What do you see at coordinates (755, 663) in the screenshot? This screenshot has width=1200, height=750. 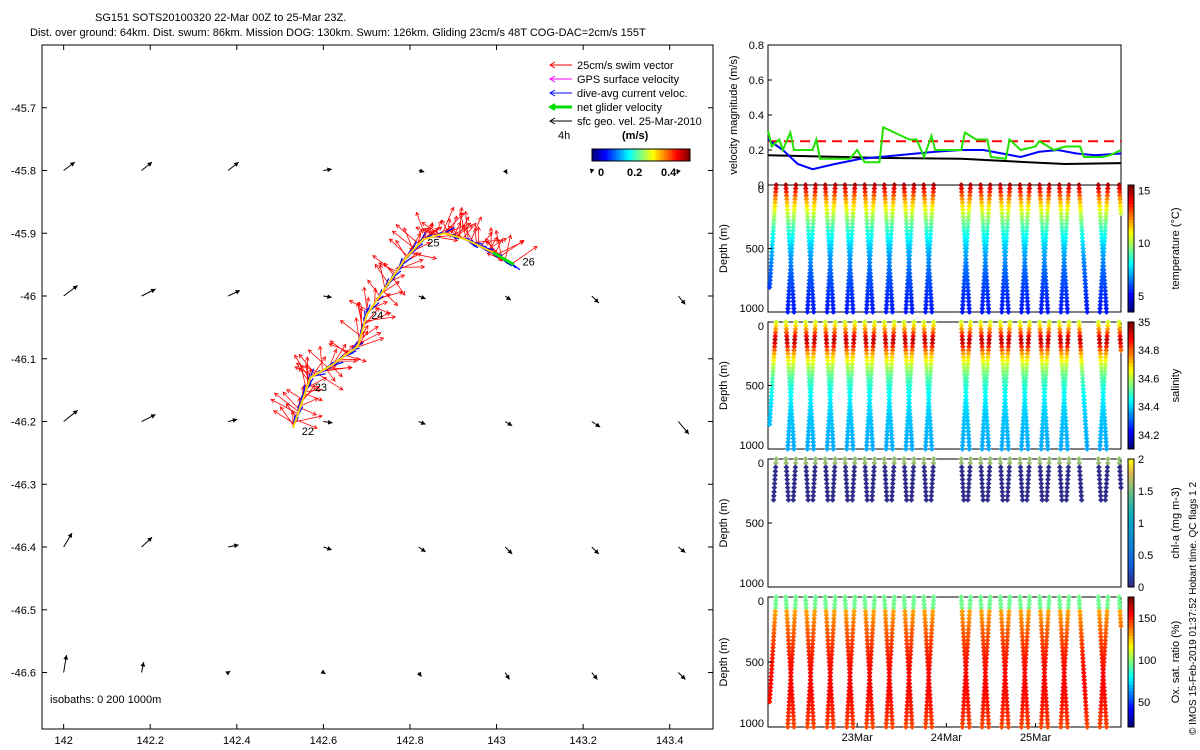 I see `oxygen-y-tick-label: 500` at bounding box center [755, 663].